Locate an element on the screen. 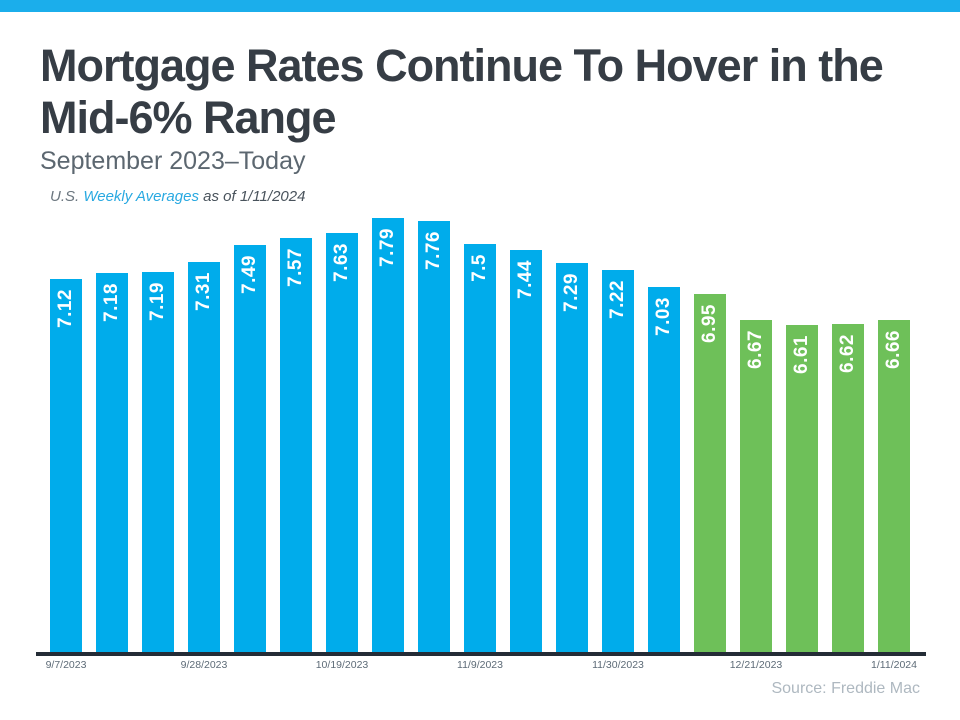 This screenshot has width=960, height=720. bar: 7.03 is located at coordinates (664, 469).